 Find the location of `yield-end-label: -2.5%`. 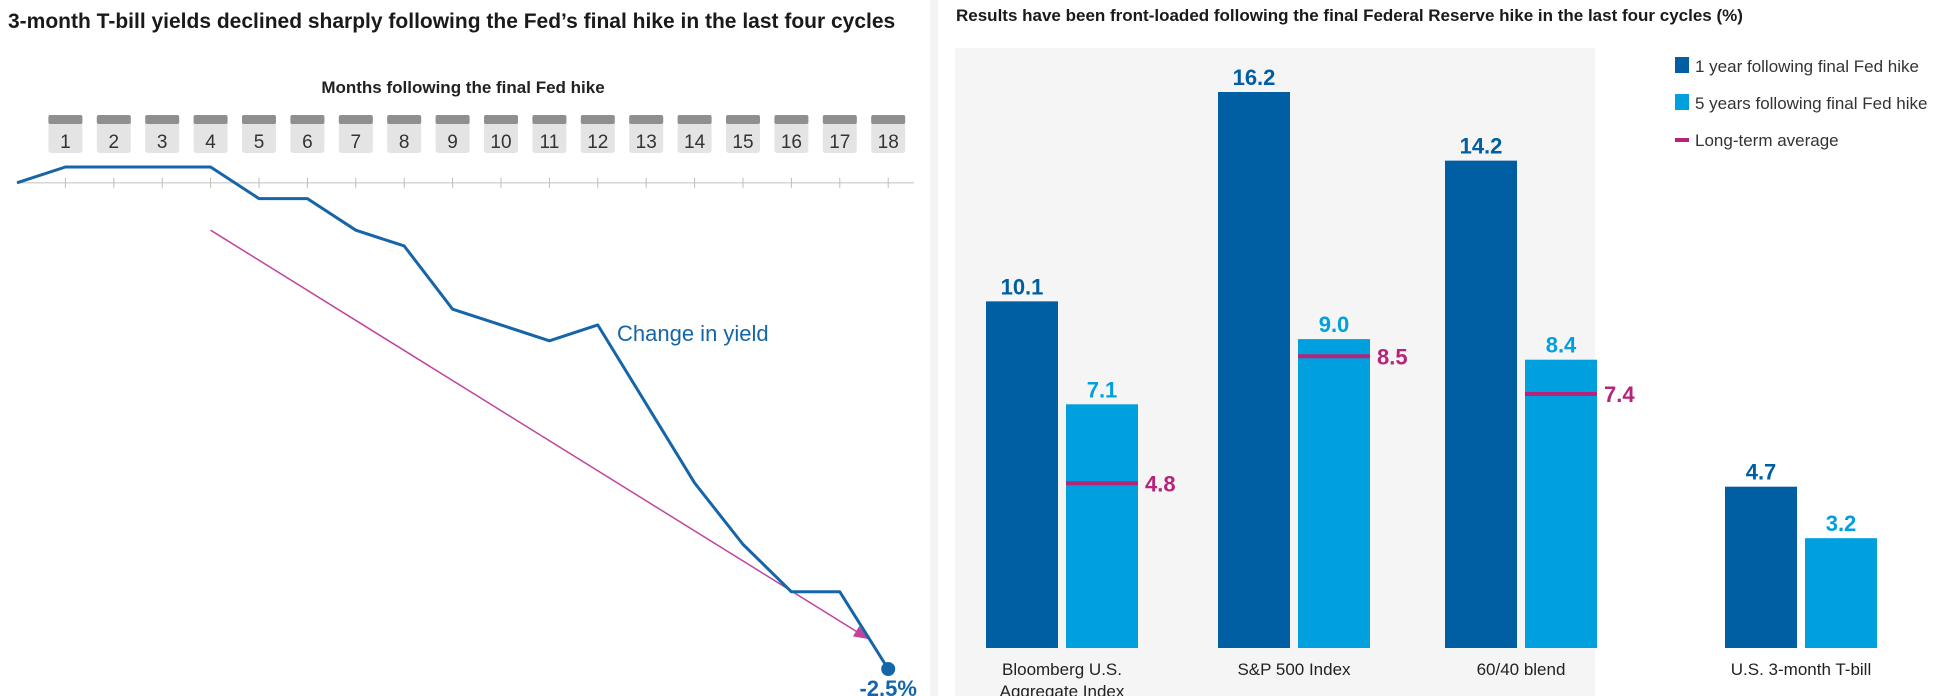

yield-end-label: -2.5% is located at coordinates (887, 686).